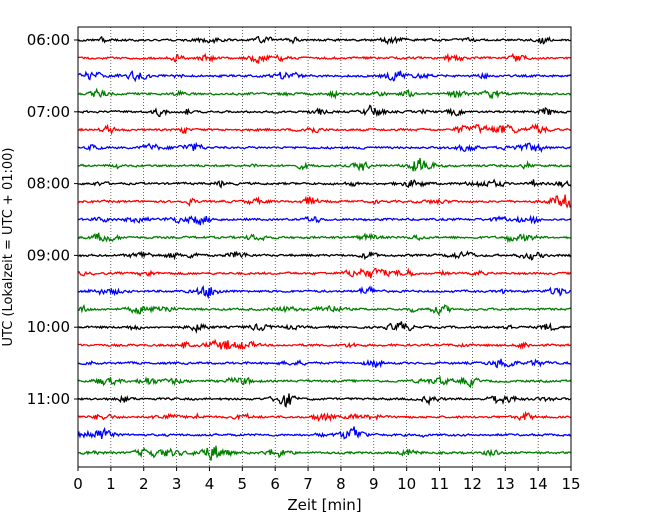 The image size is (650, 520). Describe the element at coordinates (48, 112) in the screenshot. I see `y-tick-label: 07:00` at that location.